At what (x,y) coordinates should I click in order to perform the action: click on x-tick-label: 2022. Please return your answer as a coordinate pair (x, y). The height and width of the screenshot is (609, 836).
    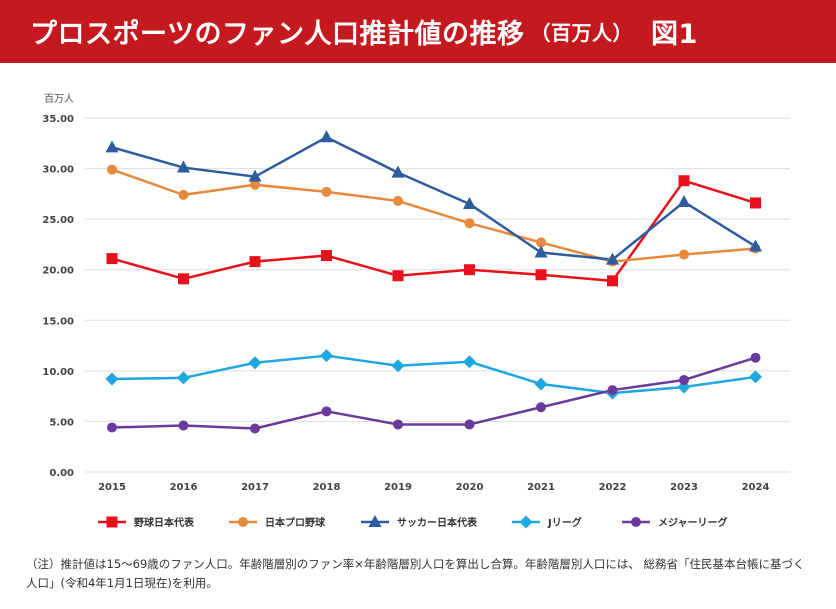
    Looking at the image, I should click on (613, 487).